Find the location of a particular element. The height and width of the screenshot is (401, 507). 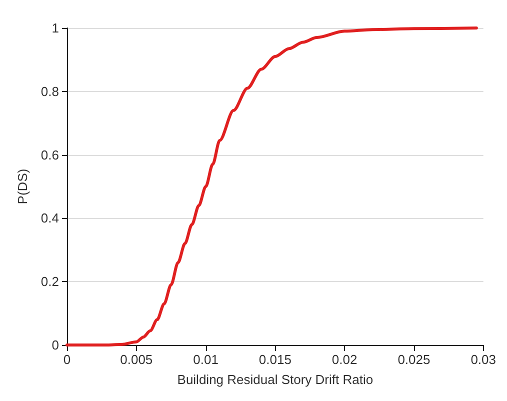

x-tick-label: 0.015 is located at coordinates (275, 359).